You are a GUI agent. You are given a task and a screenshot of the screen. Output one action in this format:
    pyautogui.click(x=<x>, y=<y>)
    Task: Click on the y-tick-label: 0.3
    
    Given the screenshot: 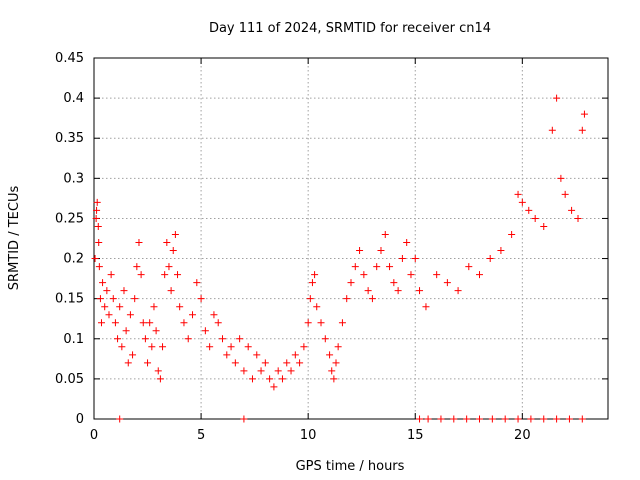 What is the action you would take?
    pyautogui.click(x=73, y=178)
    